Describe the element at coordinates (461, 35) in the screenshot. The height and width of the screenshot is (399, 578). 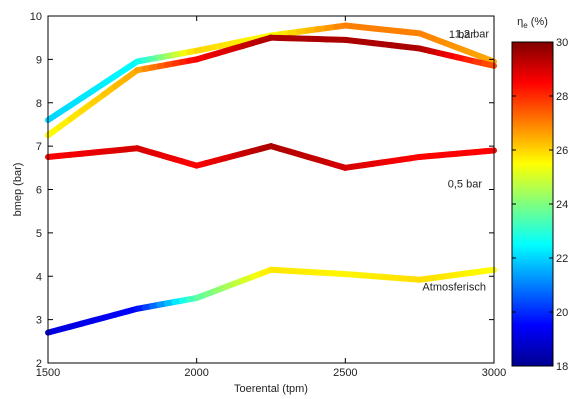
I see `series-label: 1 bar` at that location.